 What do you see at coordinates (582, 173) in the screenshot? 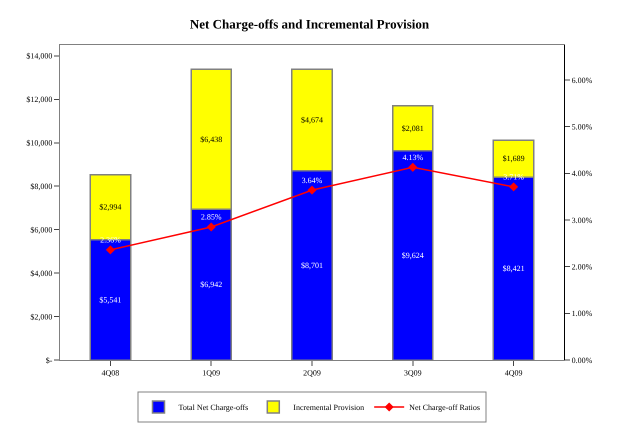
I see `y2-tick-label: 4.00%` at bounding box center [582, 173].